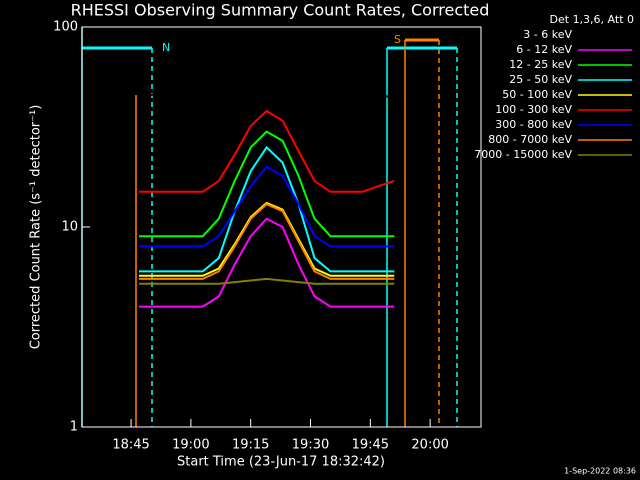  Describe the element at coordinates (540, 64) in the screenshot. I see `legend-label: 12 - 25 keV` at that location.